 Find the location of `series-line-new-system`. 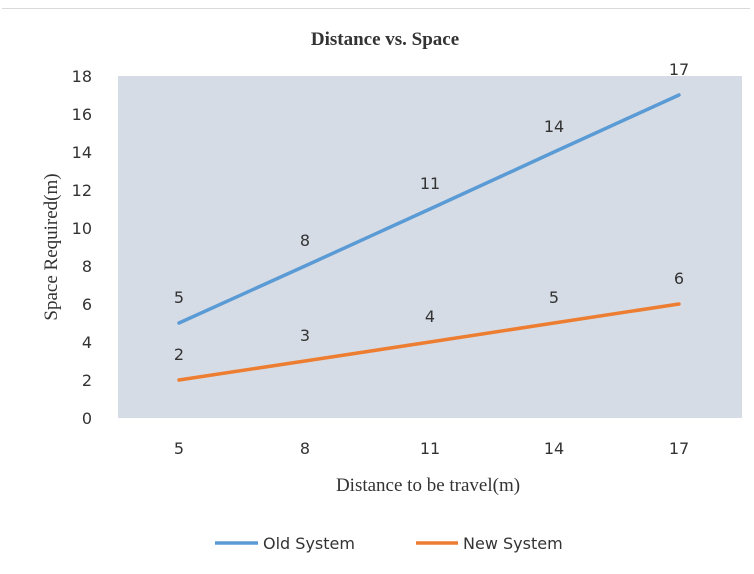

series-line-new-system is located at coordinates (429, 342).